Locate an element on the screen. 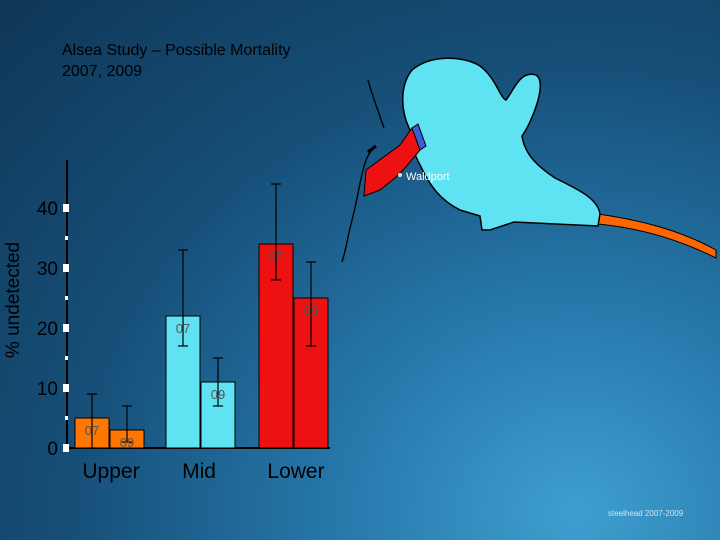 Image resolution: width=720 pixels, height=540 pixels. category-label-lower: Lower is located at coordinates (295, 471).